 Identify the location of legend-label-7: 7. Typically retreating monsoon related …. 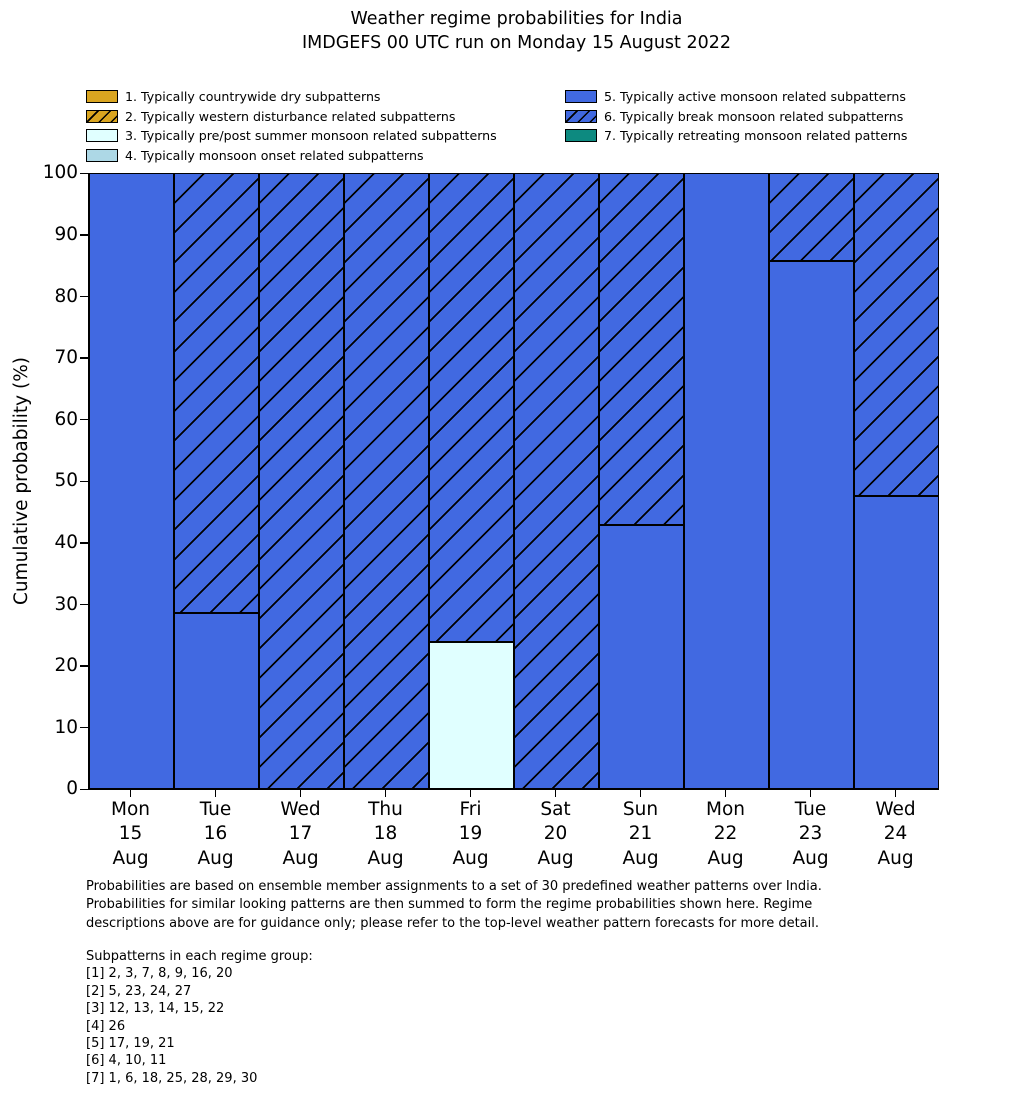
(756, 136).